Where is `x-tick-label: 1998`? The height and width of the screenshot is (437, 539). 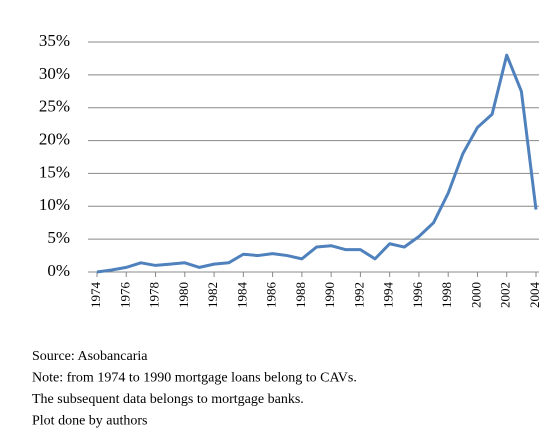
x-tick-label: 1998 is located at coordinates (446, 295).